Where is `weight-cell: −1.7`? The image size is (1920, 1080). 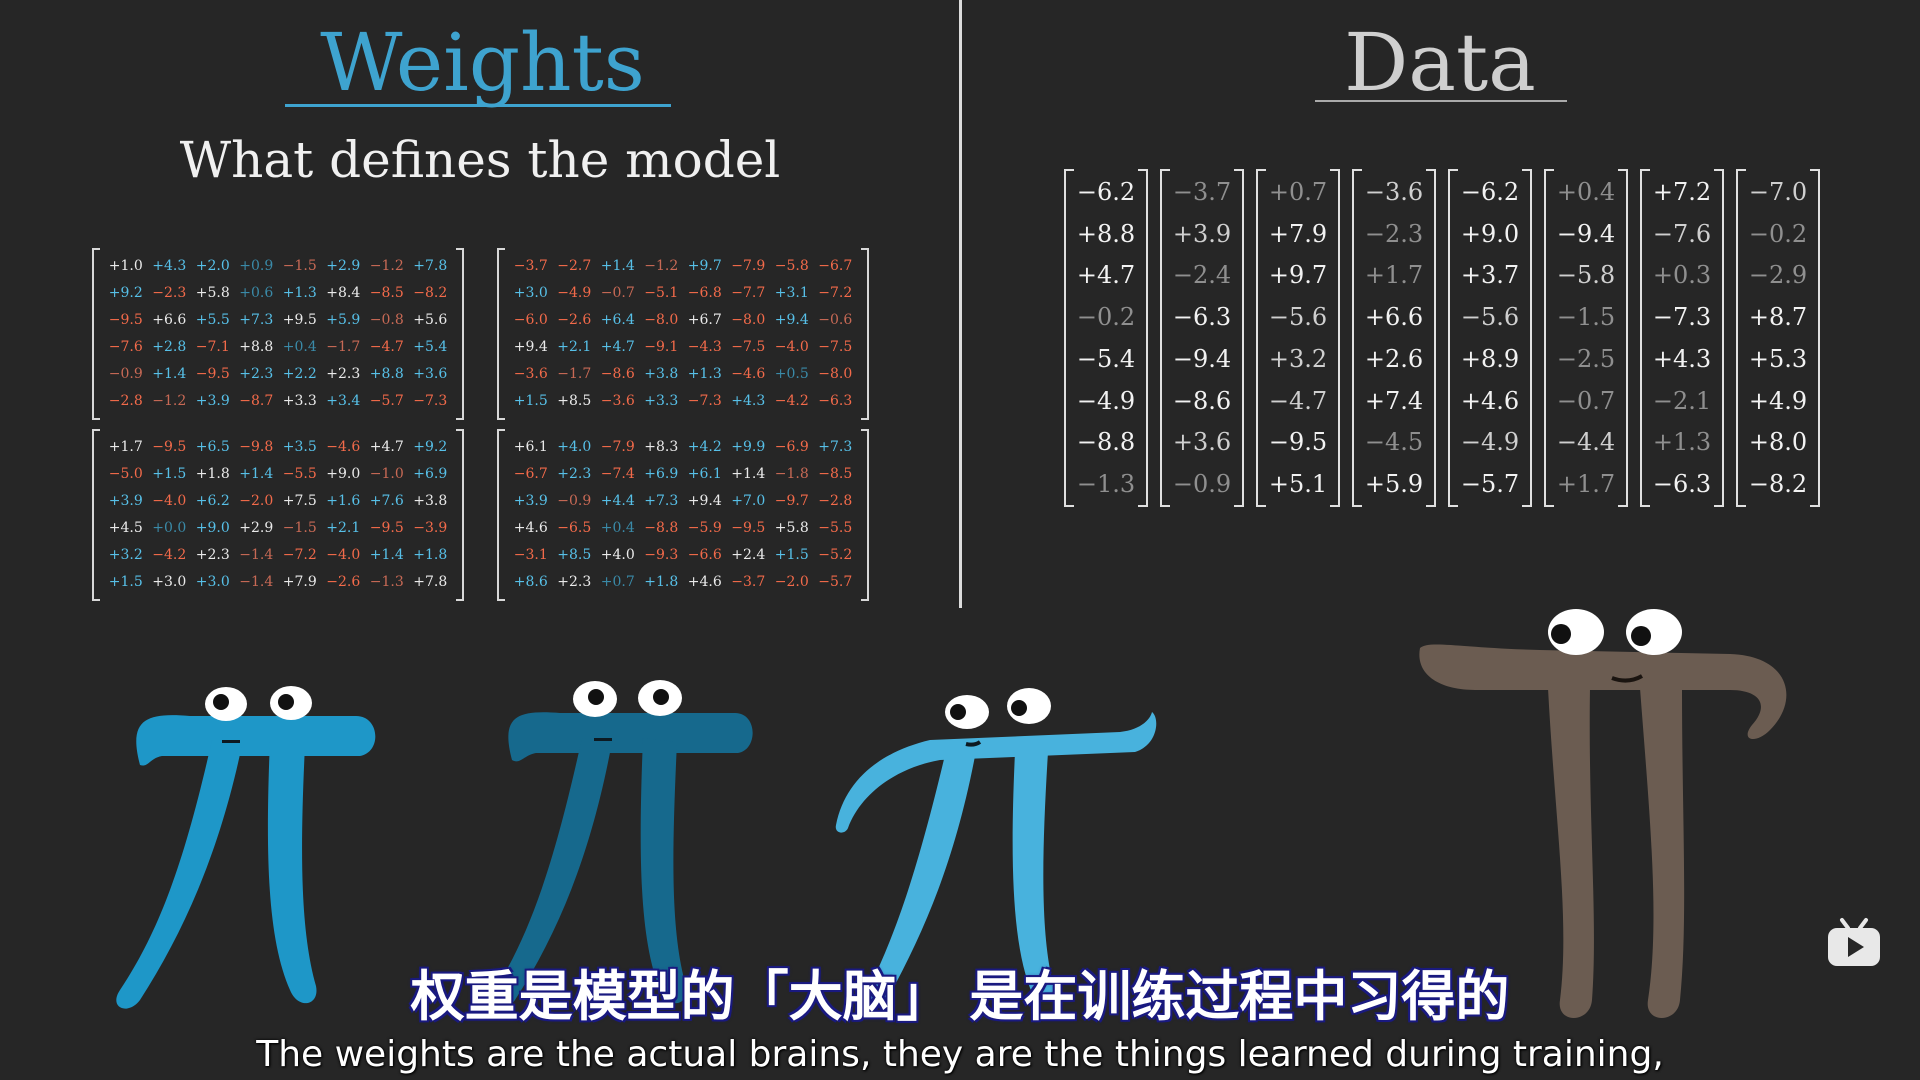
weight-cell: −1.7 is located at coordinates (574, 374).